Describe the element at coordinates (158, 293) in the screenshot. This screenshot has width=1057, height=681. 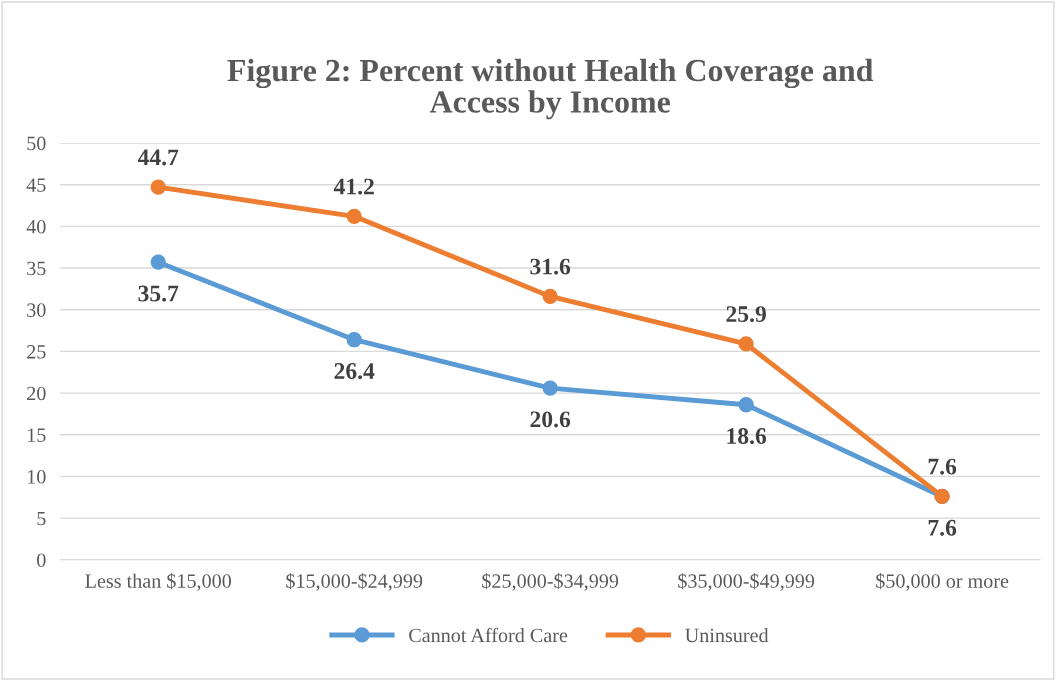
I see `data-label: 35.7` at that location.